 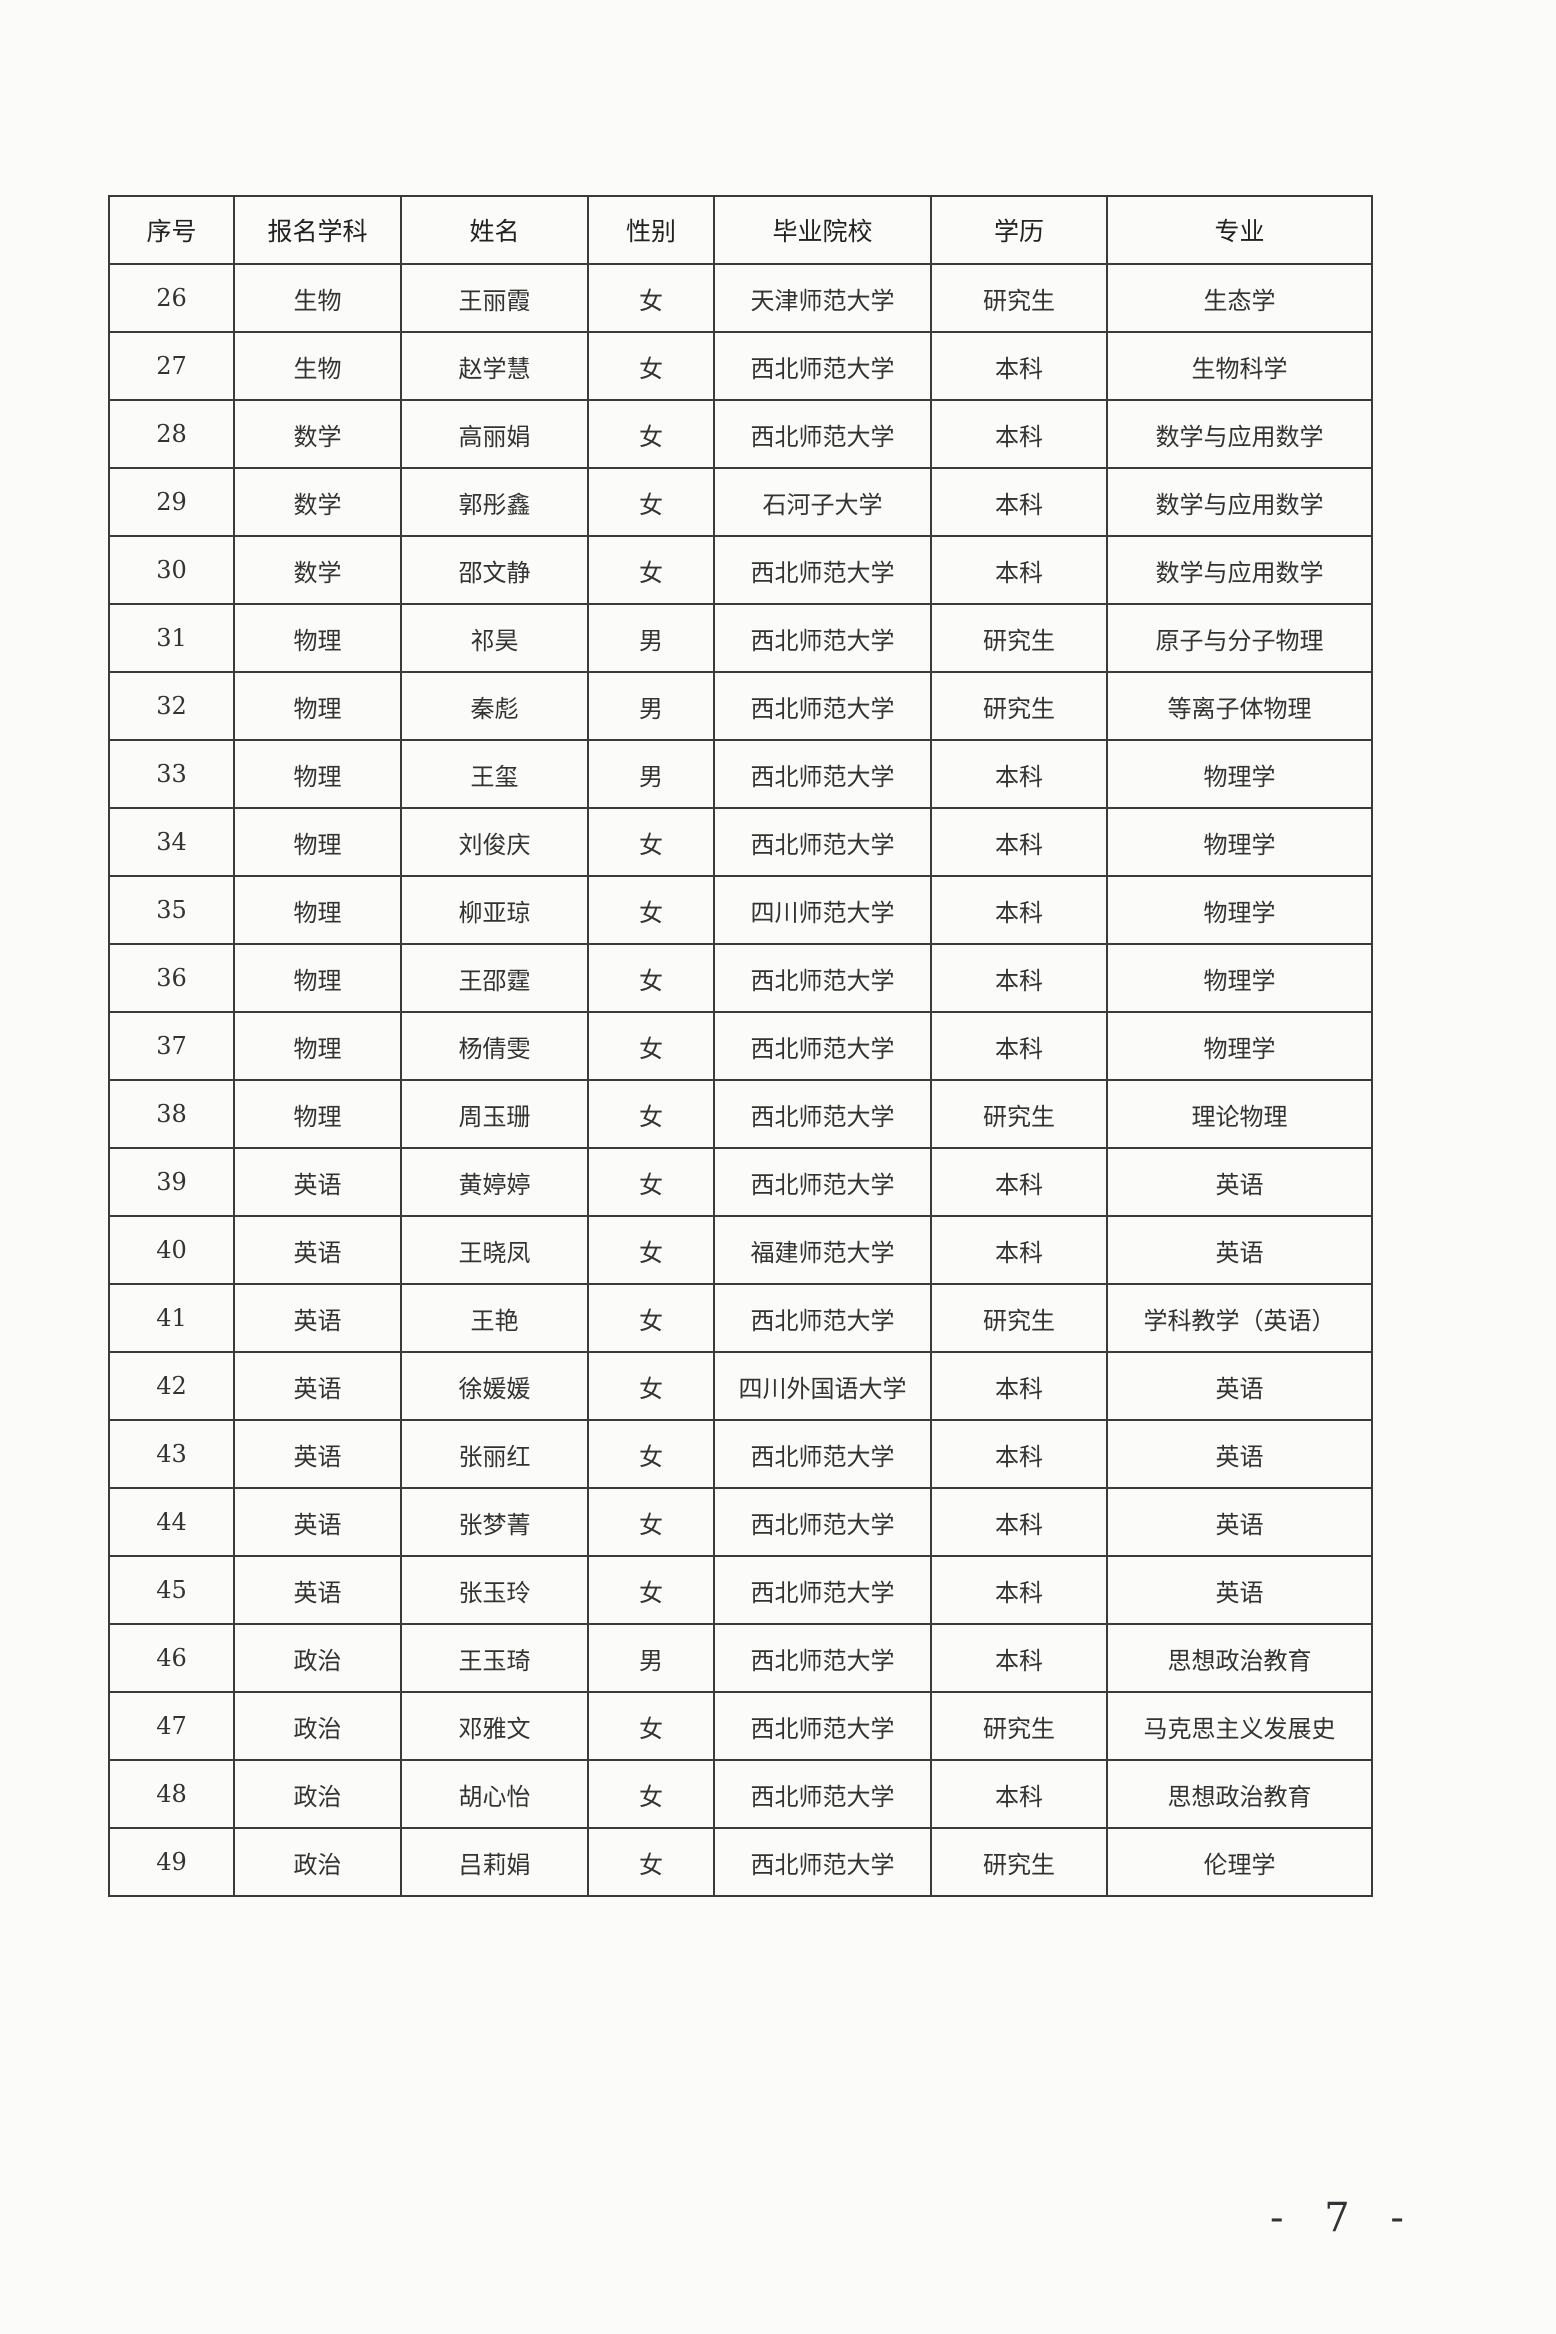 What do you see at coordinates (494, 298) in the screenshot?
I see `cell-name: 王丽霞` at bounding box center [494, 298].